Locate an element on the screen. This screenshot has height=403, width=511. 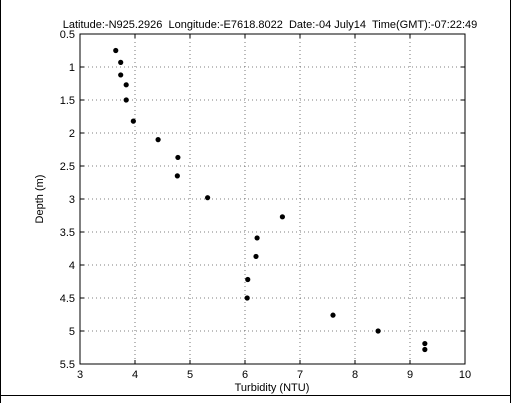
y-tick-label: 1.5 is located at coordinates (67, 101).